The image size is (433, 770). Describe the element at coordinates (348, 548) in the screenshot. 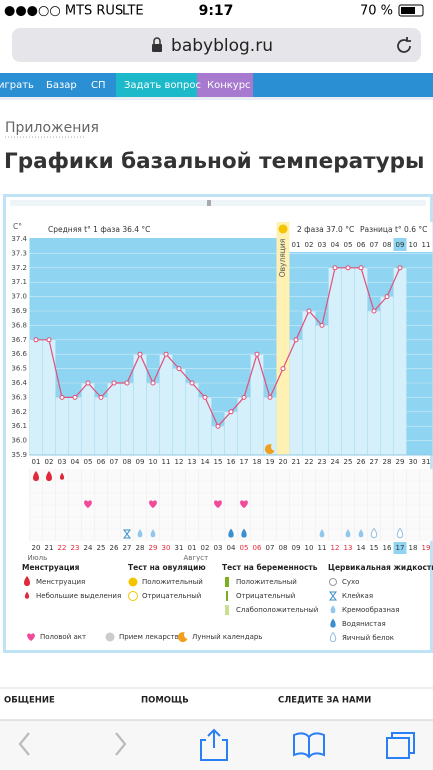

I see `date-label: 13` at that location.